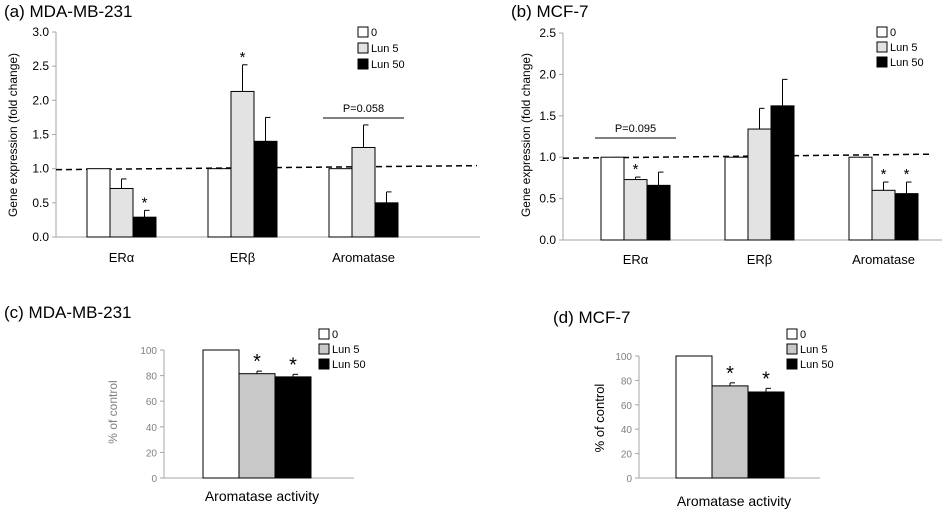 The height and width of the screenshot is (516, 945). I want to click on p-value-label: P=0.095, so click(635, 129).